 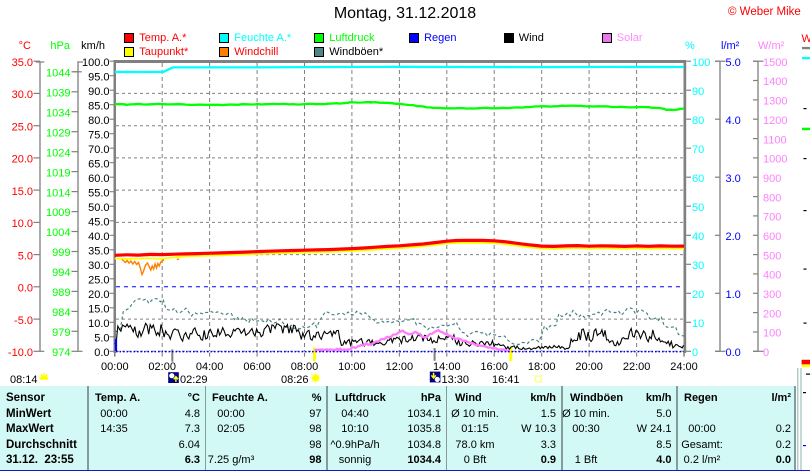 I want to click on svg-text: 40.0, so click(x=98, y=237).